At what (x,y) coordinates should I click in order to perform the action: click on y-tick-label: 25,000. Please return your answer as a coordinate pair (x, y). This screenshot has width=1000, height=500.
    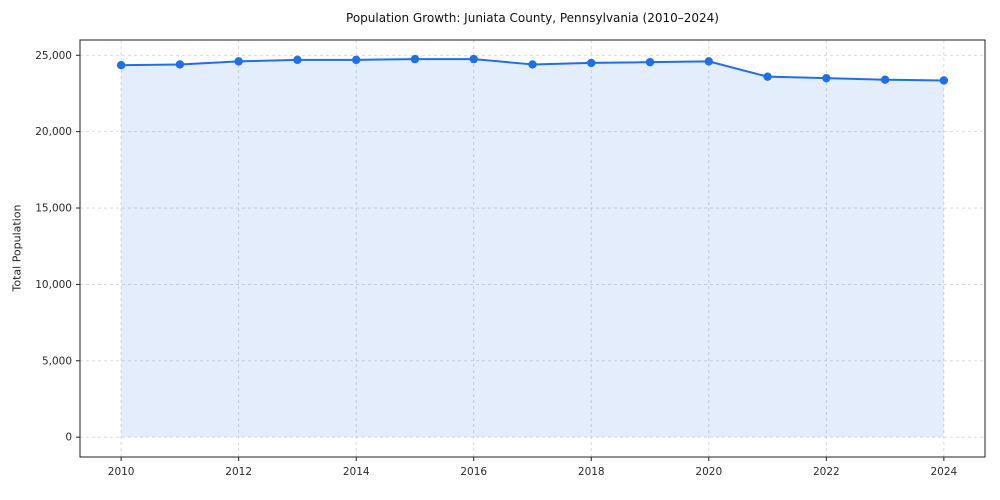
    Looking at the image, I should click on (53, 56).